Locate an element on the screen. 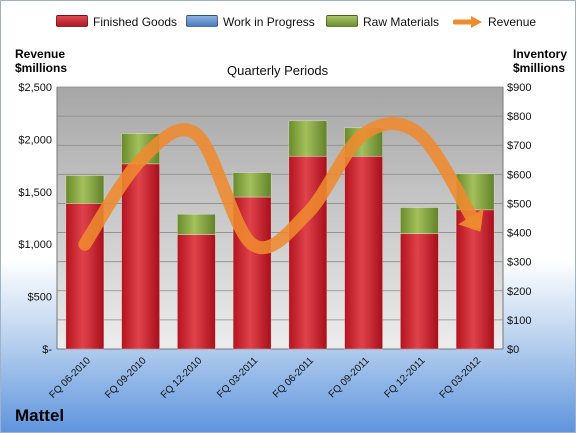  right-tick-label: $800 is located at coordinates (519, 117).